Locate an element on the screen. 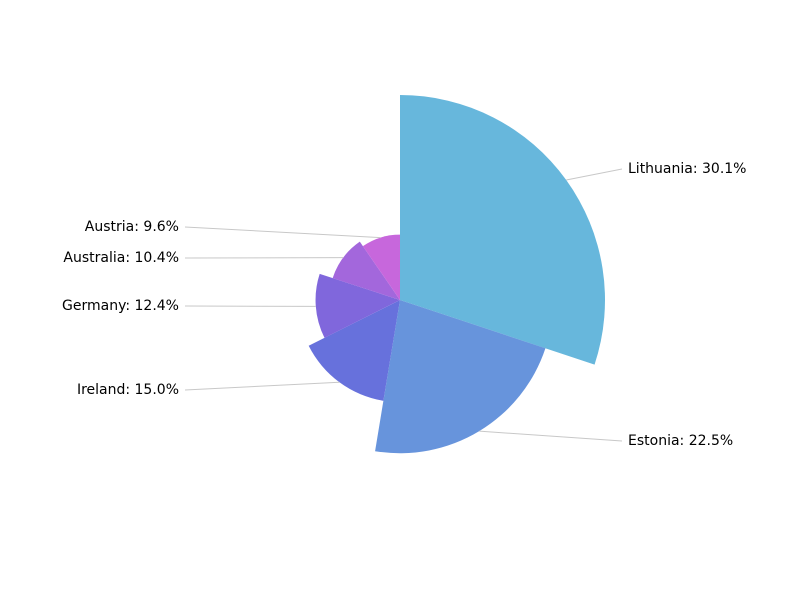  slice-label: Ireland: 15.0% is located at coordinates (128, 390).